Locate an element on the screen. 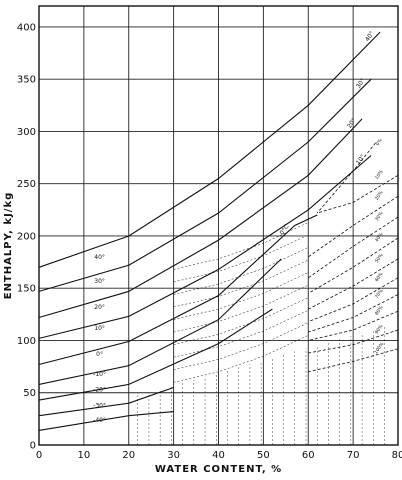 The height and width of the screenshot is (480, 402). temperature-label: 0° is located at coordinates (99, 354).